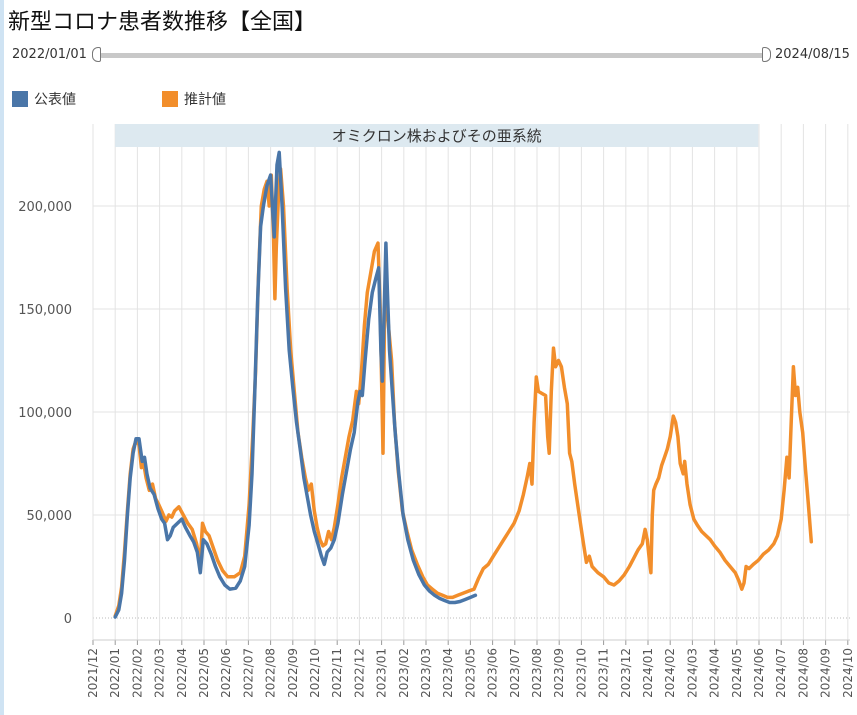 The width and height of the screenshot is (857, 715). I want to click on x-tick-label: 2023/08, so click(537, 673).